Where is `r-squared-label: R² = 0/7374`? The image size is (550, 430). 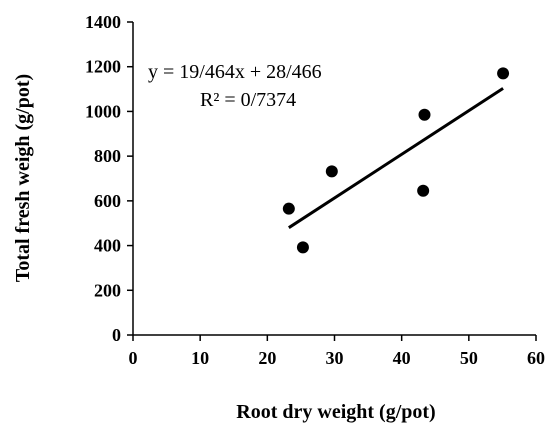 r-squared-label: R² = 0/7374 is located at coordinates (248, 100).